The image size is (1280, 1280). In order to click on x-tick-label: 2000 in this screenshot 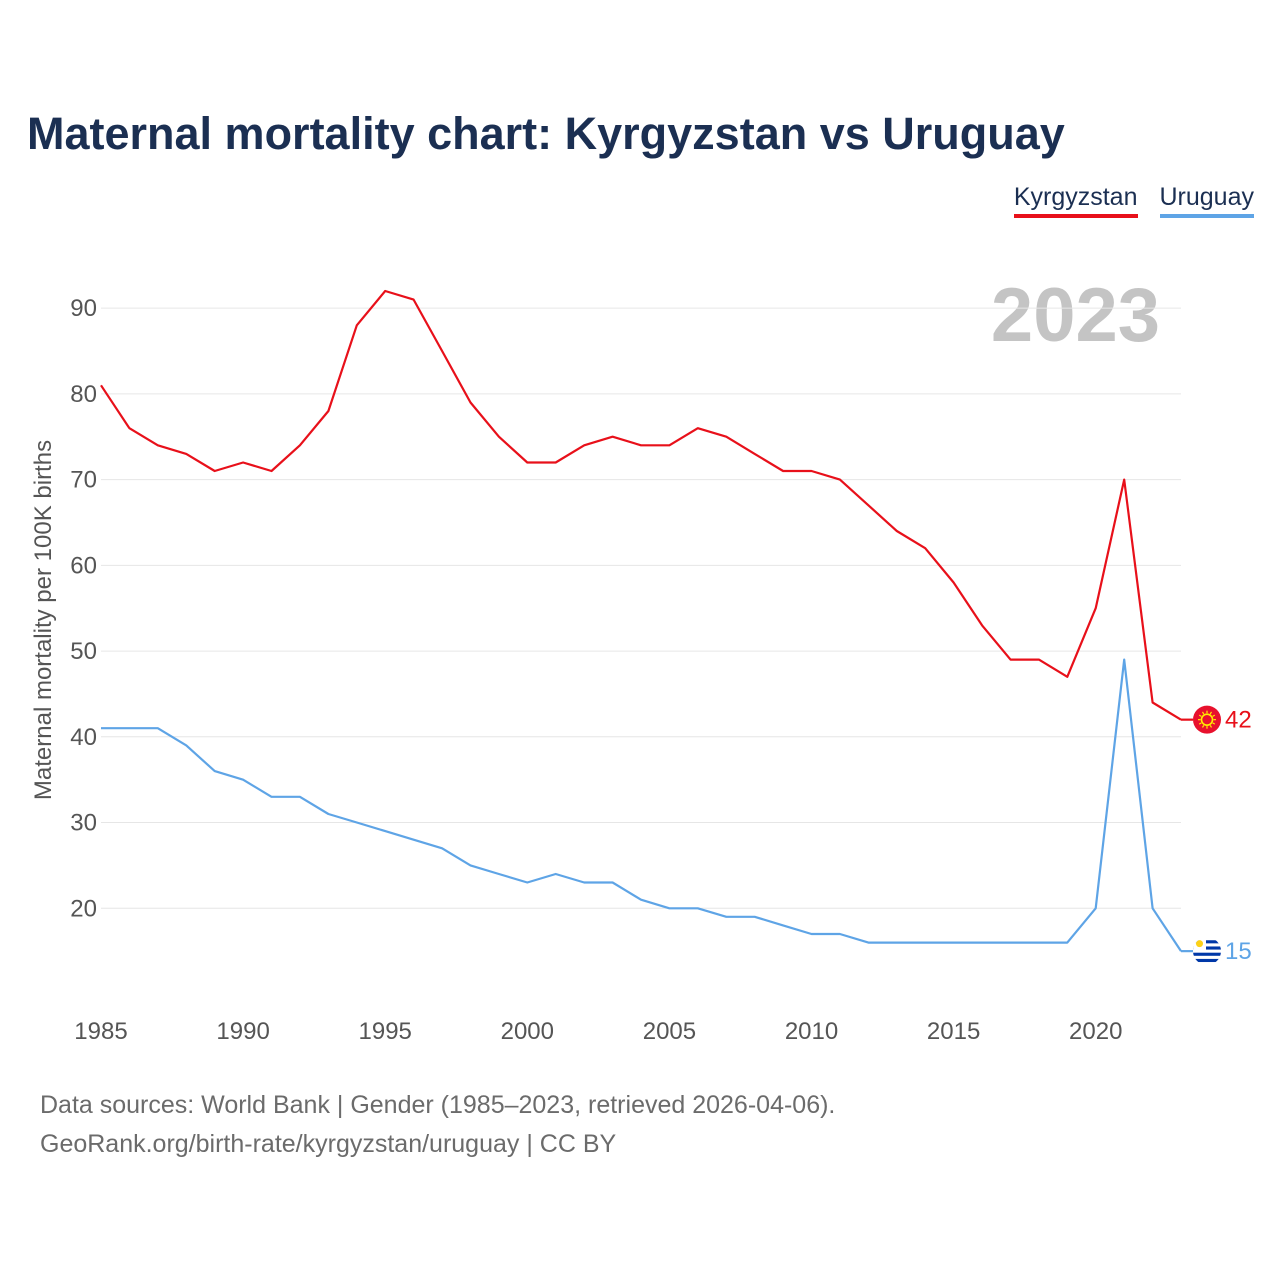, I will do `click(527, 1031)`.